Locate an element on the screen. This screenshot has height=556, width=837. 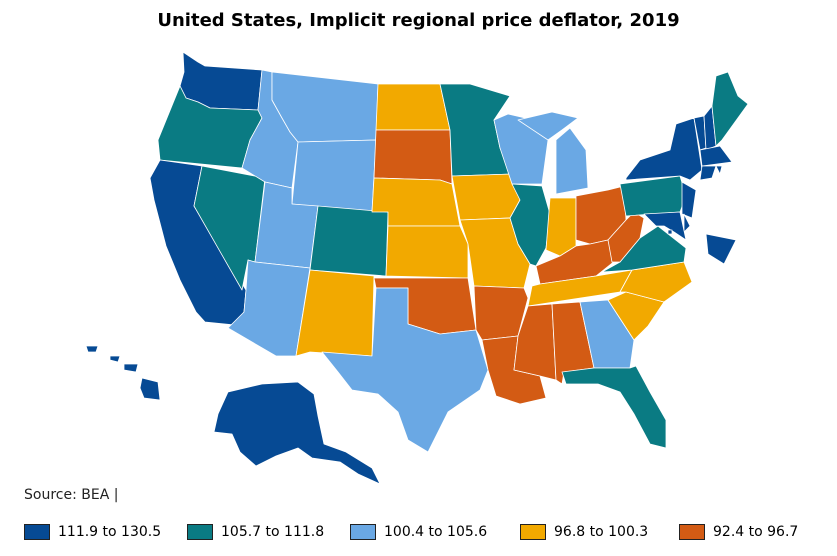
state-ny is located at coordinates (664, 149).